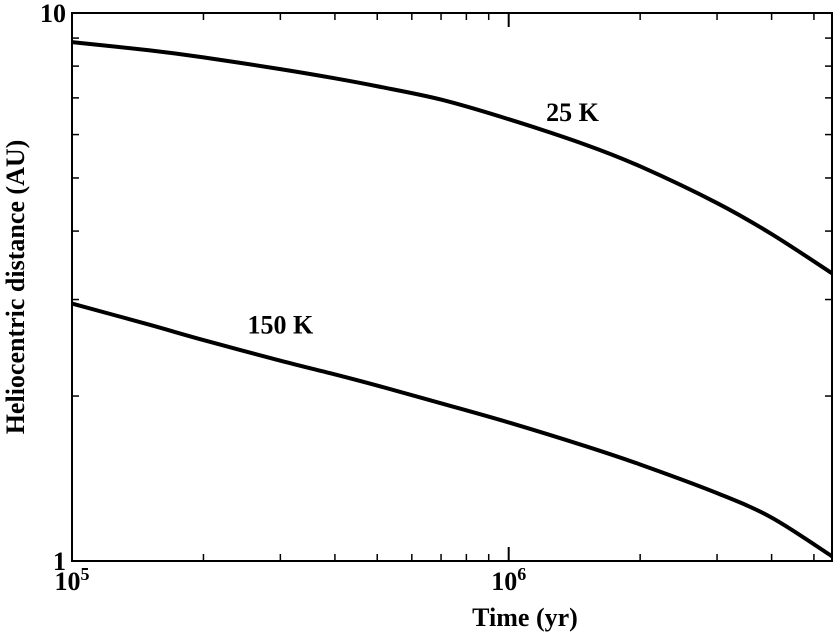 This screenshot has height=635, width=836. Describe the element at coordinates (72, 580) in the screenshot. I see `x-tick-label: 10⁵` at that location.